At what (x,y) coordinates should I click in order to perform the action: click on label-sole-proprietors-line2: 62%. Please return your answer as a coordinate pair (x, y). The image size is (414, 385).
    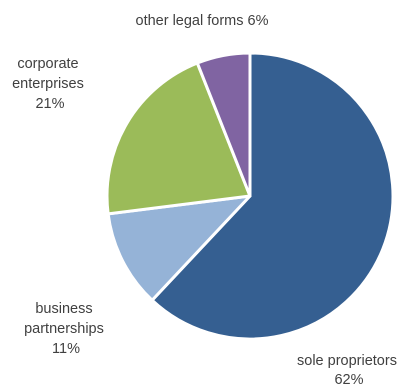
    Looking at the image, I should click on (348, 378).